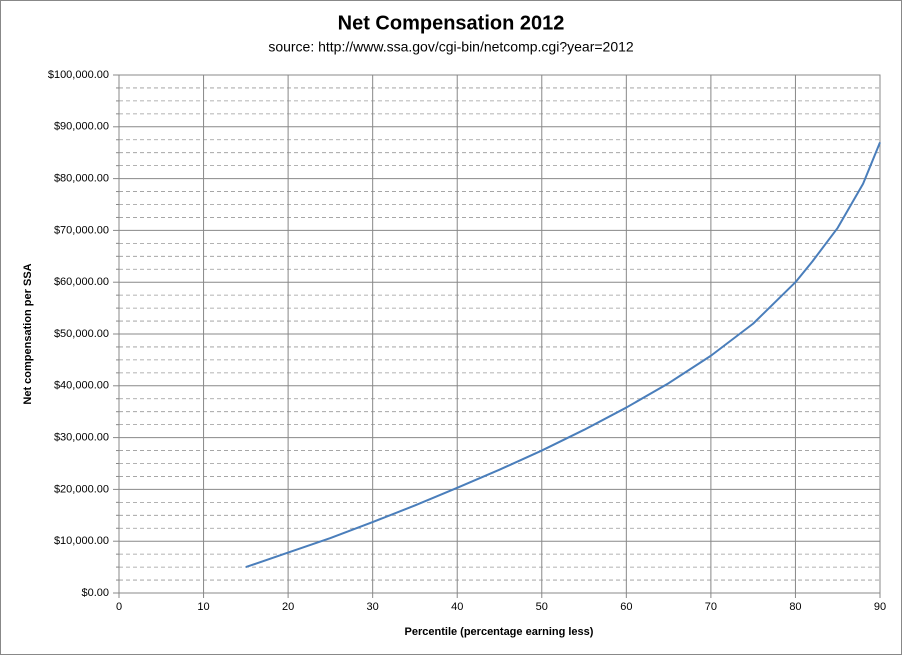 This screenshot has height=655, width=902. Describe the element at coordinates (795, 607) in the screenshot. I see `x-tick-label: 80` at that location.